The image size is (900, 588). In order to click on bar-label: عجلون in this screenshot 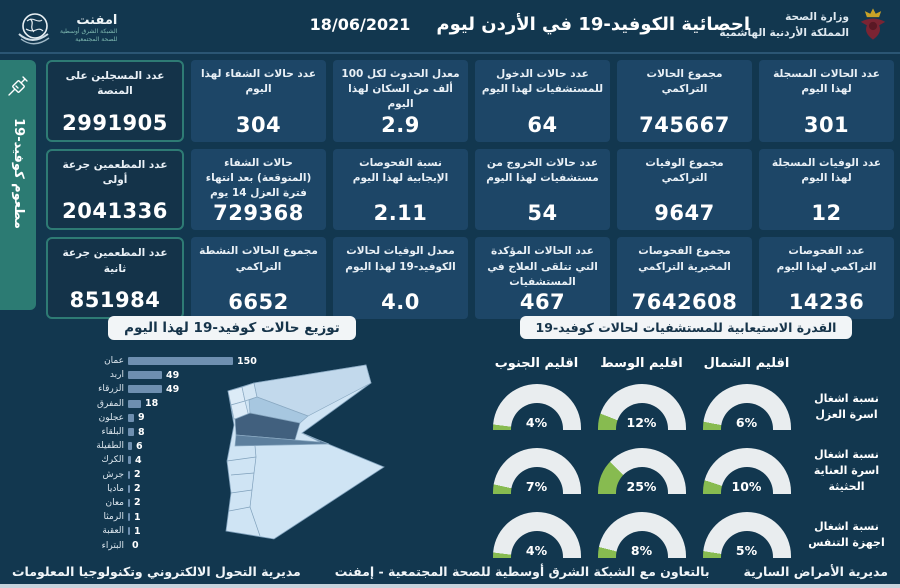, I will do `click(111, 417)`.